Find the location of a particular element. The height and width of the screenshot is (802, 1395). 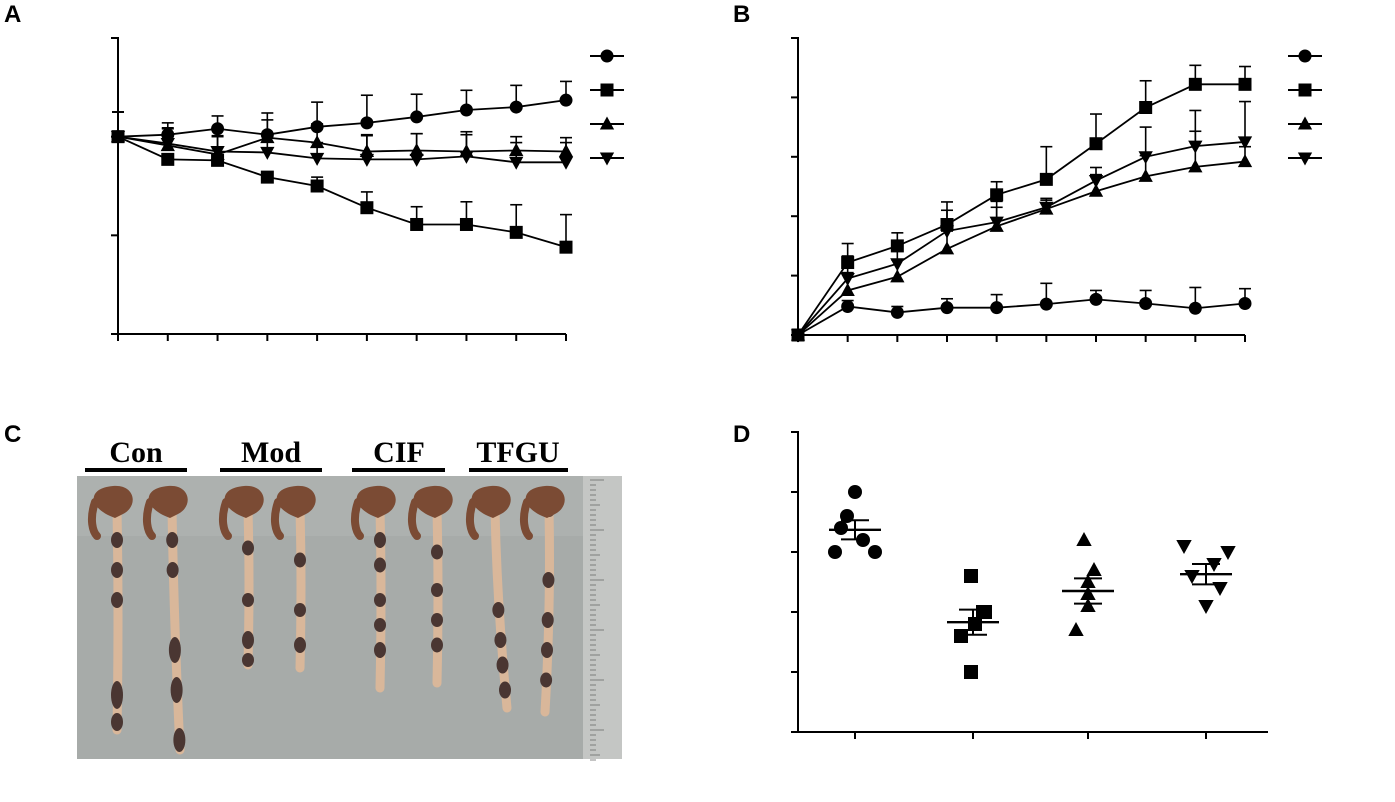

legend-item-mod is located at coordinates (607, 90).